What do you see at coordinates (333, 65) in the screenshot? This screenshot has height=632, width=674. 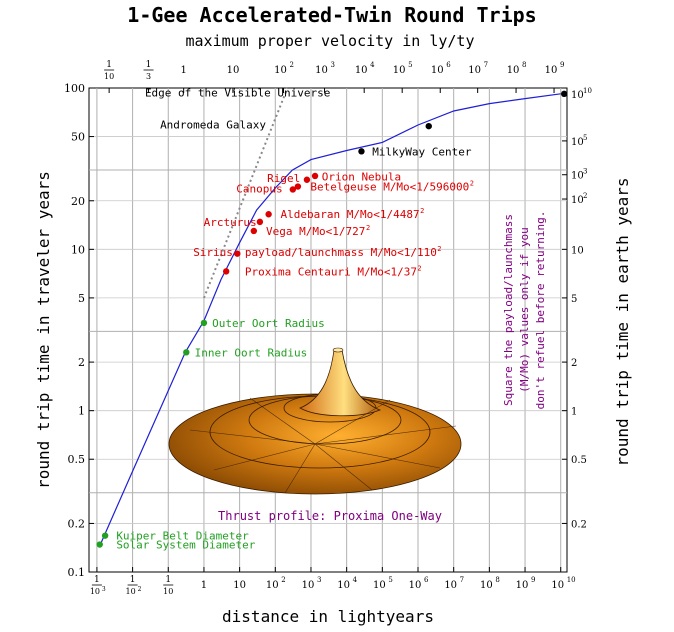 I see `top_ticks-exp-6: 3` at bounding box center [333, 65].